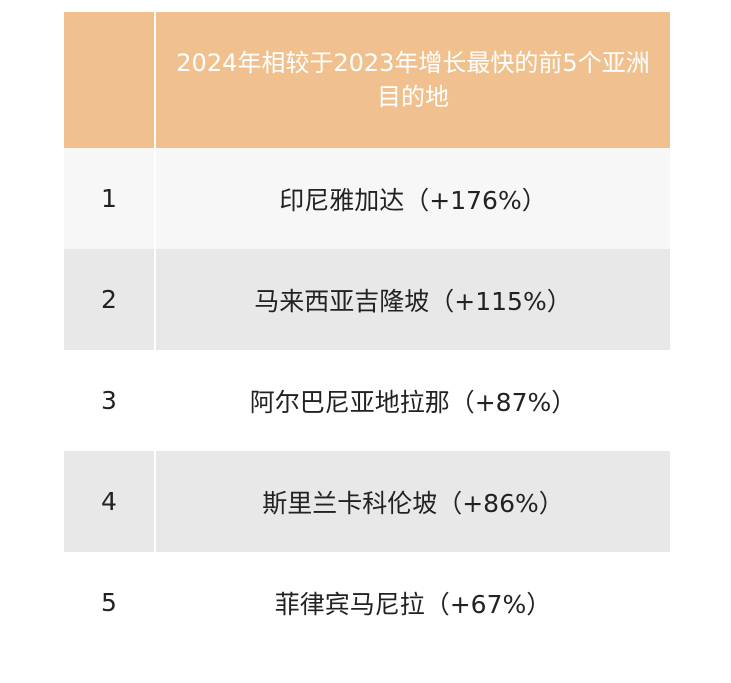  I want to click on rank-cell: 4, so click(110, 501).